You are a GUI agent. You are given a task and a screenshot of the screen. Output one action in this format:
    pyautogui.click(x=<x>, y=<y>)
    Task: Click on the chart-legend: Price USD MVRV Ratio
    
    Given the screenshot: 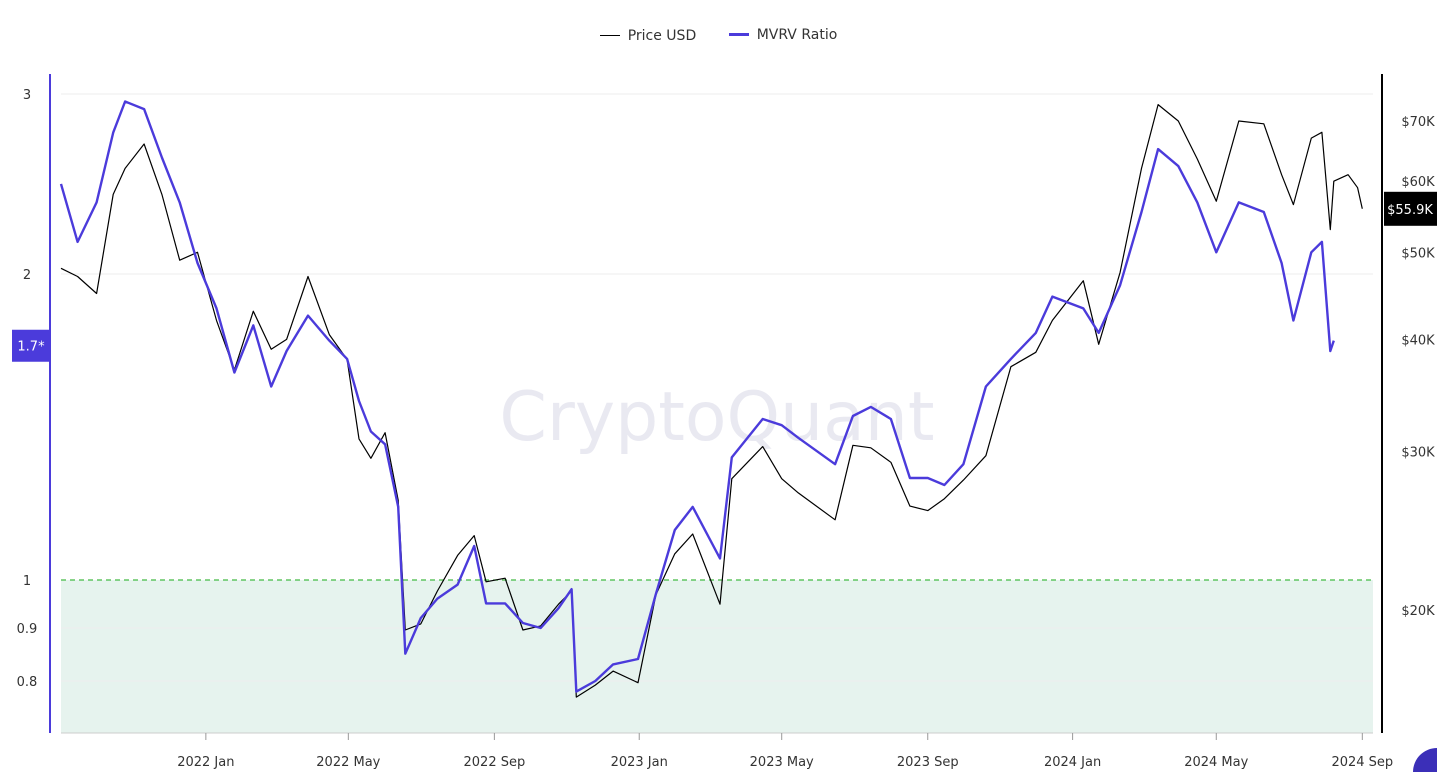 What is the action you would take?
    pyautogui.click(x=718, y=34)
    